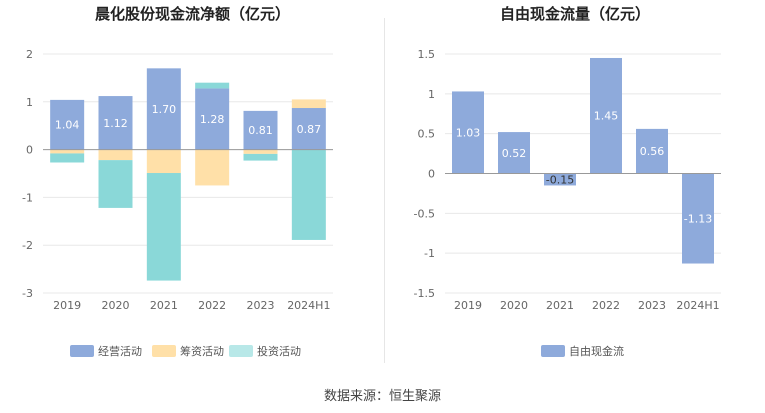  What do you see at coordinates (29, 54) in the screenshot?
I see `y-tick-label: 2` at bounding box center [29, 54].